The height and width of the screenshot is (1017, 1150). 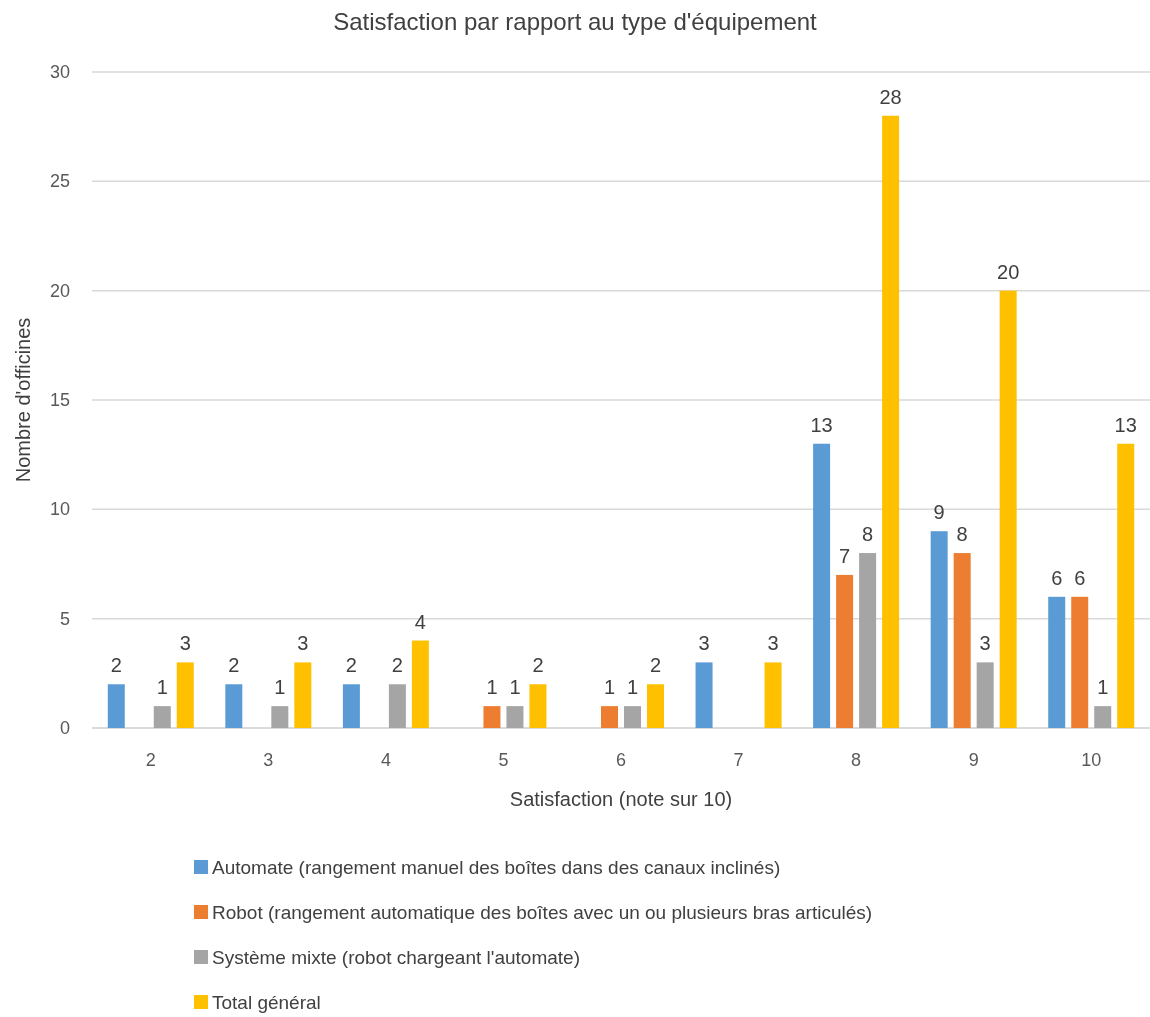 What do you see at coordinates (575, 21) in the screenshot?
I see `chart-title: Satisfaction par rapport au type d'équipement` at bounding box center [575, 21].